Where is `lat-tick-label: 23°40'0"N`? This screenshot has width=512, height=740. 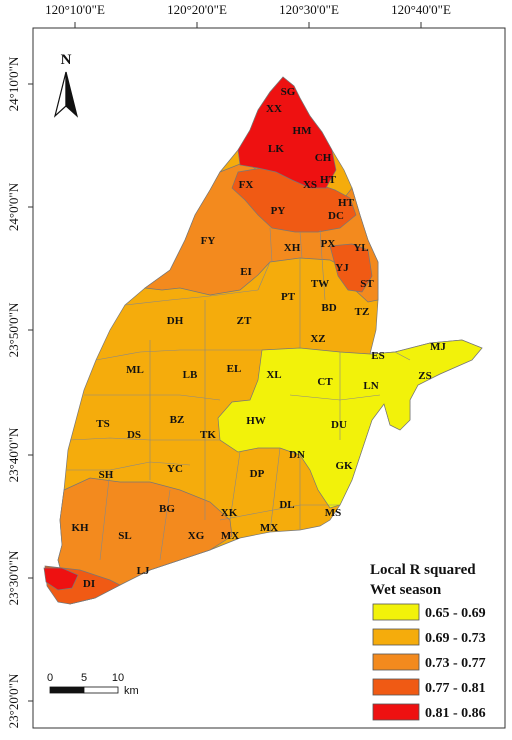
lat-tick-label: 23°40'0"N is located at coordinates (13, 454).